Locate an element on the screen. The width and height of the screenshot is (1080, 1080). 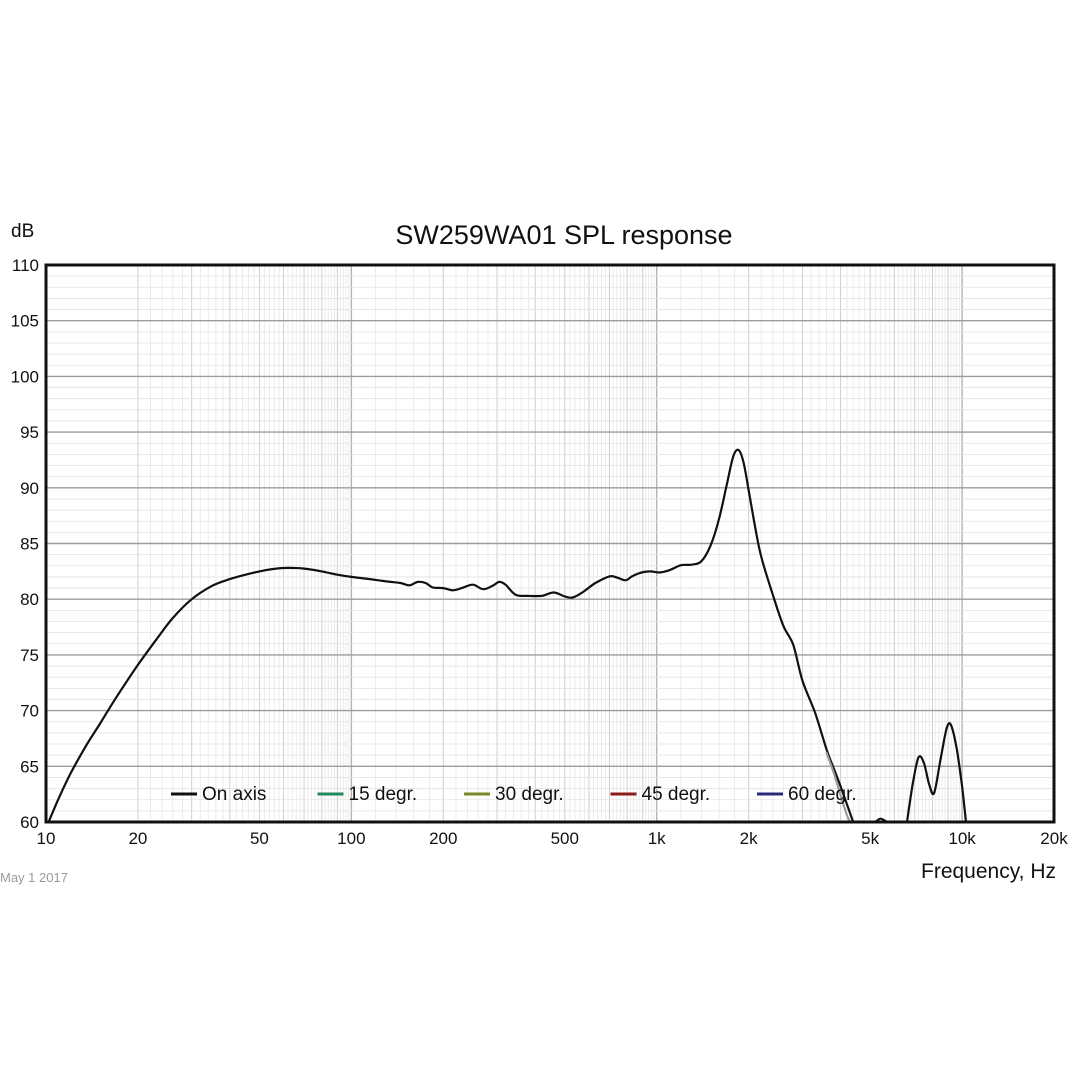
x-tick-label: 5k is located at coordinates (870, 838).